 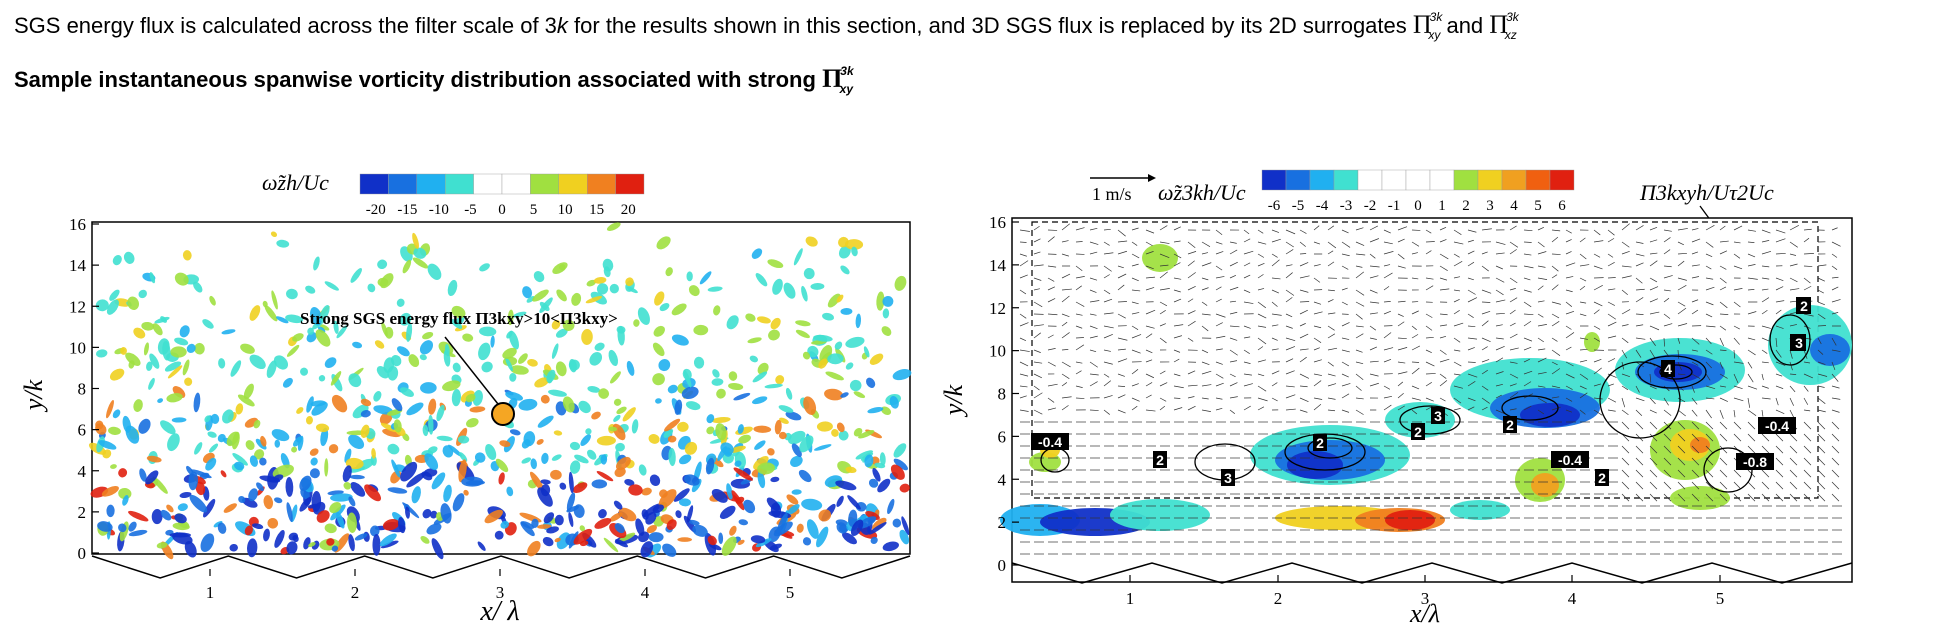 I want to click on contour-label: -0.8, so click(x=1755, y=462).